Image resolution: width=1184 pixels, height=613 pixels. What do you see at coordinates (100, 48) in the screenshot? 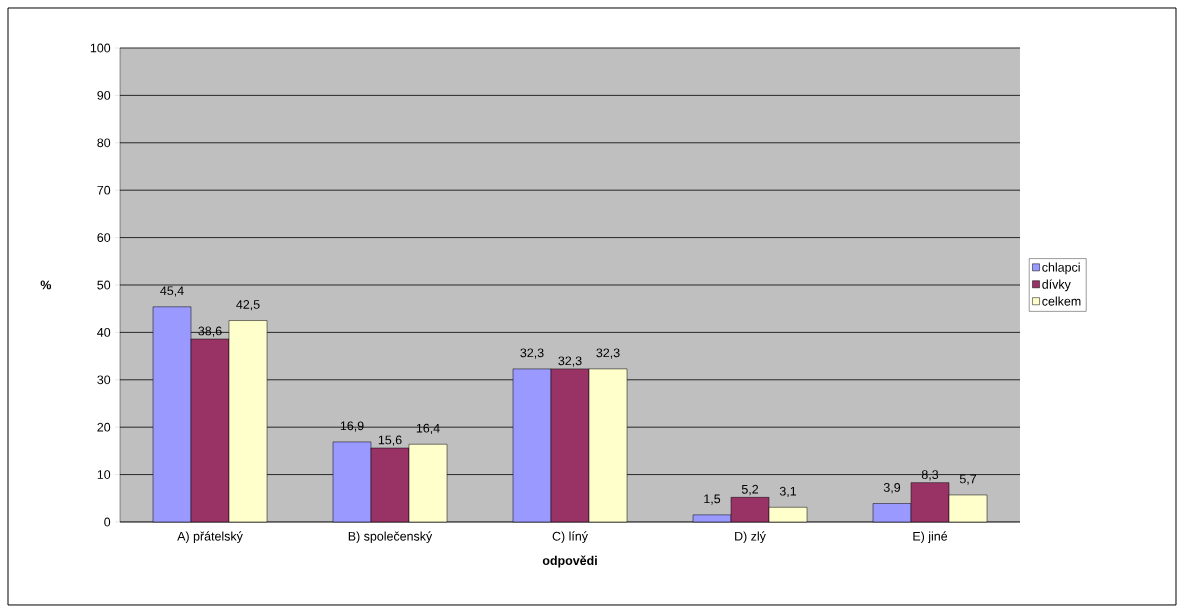
I see `y-tick-label: 100` at bounding box center [100, 48].